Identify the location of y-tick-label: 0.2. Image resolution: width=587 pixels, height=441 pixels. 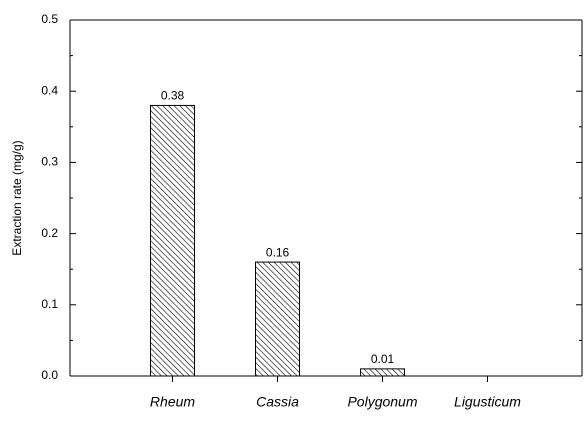
(49, 233).